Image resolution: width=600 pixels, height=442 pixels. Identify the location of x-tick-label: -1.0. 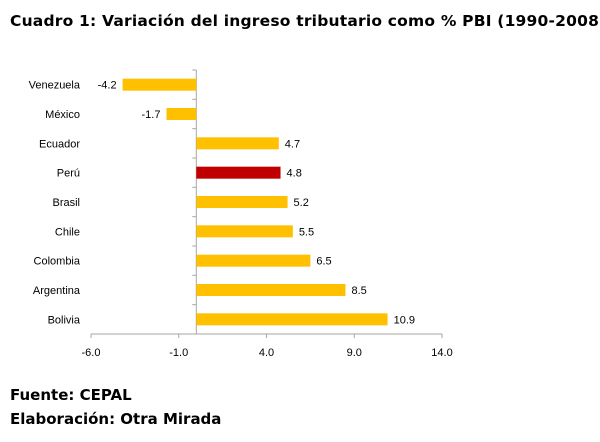
(178, 353).